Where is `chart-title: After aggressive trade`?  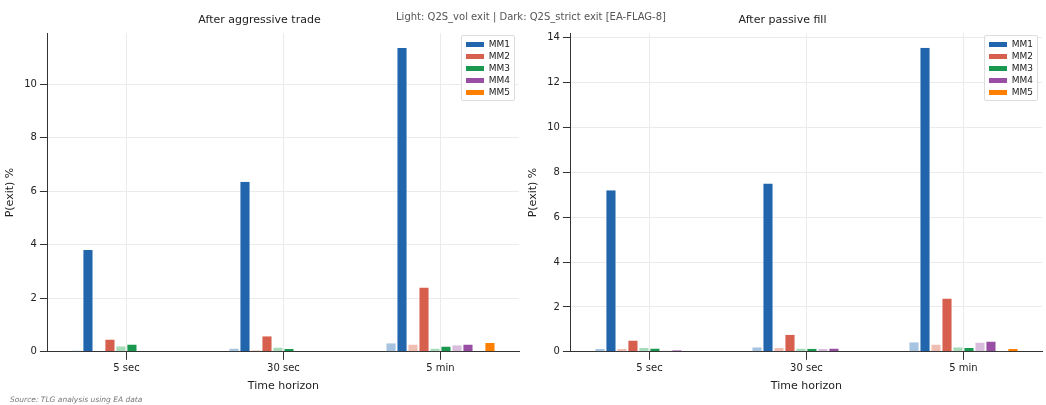
chart-title: After aggressive trade is located at coordinates (259, 20).